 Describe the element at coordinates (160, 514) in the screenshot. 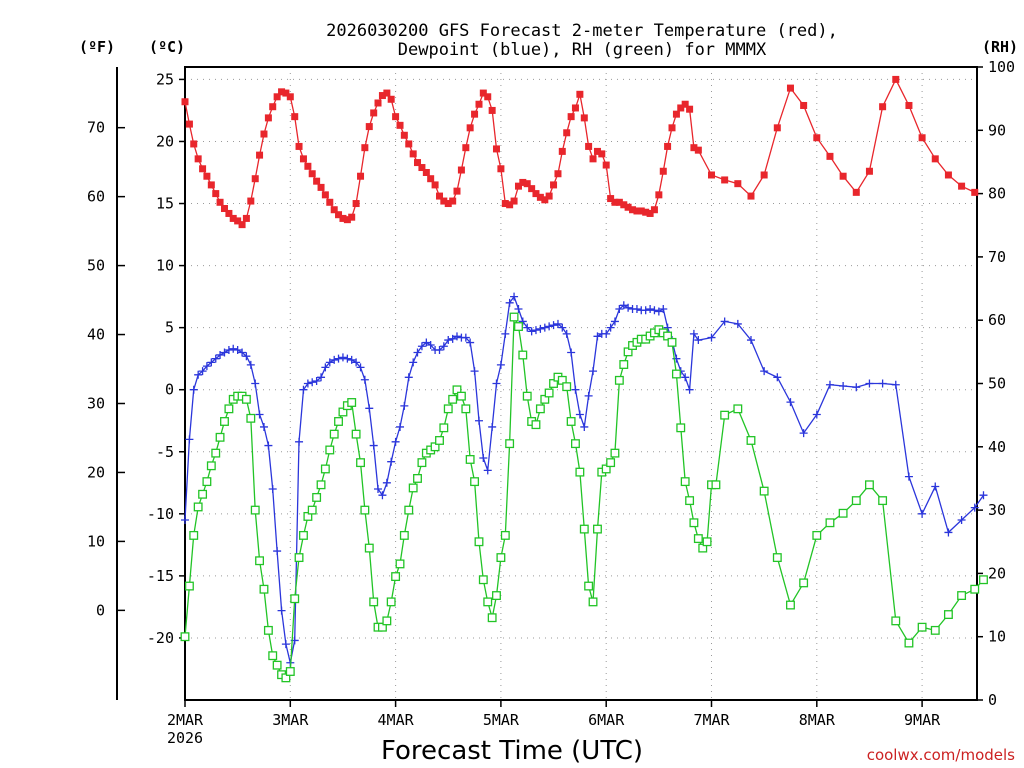

I see `celsius-tick-label: -10` at that location.